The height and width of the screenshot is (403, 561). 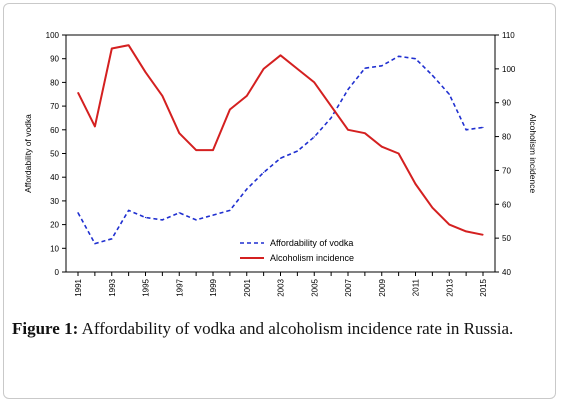 What do you see at coordinates (506, 204) in the screenshot?
I see `y-right-tick-label: 60` at bounding box center [506, 204].